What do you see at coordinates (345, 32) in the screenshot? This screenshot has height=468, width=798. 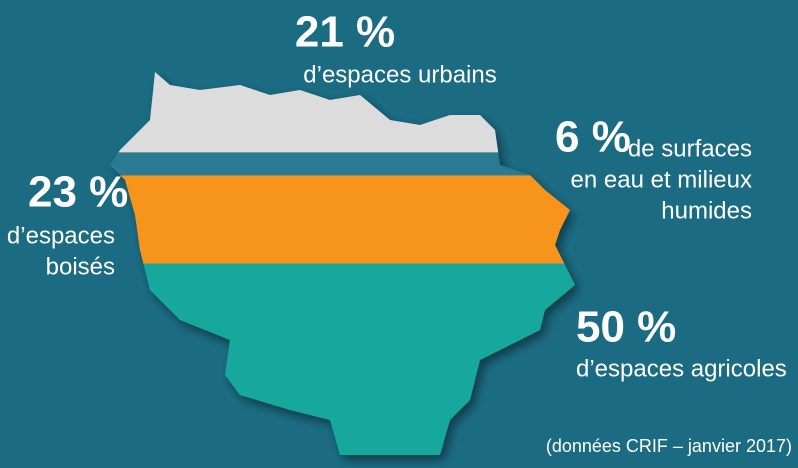 I see `value-label: 21 %` at bounding box center [345, 32].